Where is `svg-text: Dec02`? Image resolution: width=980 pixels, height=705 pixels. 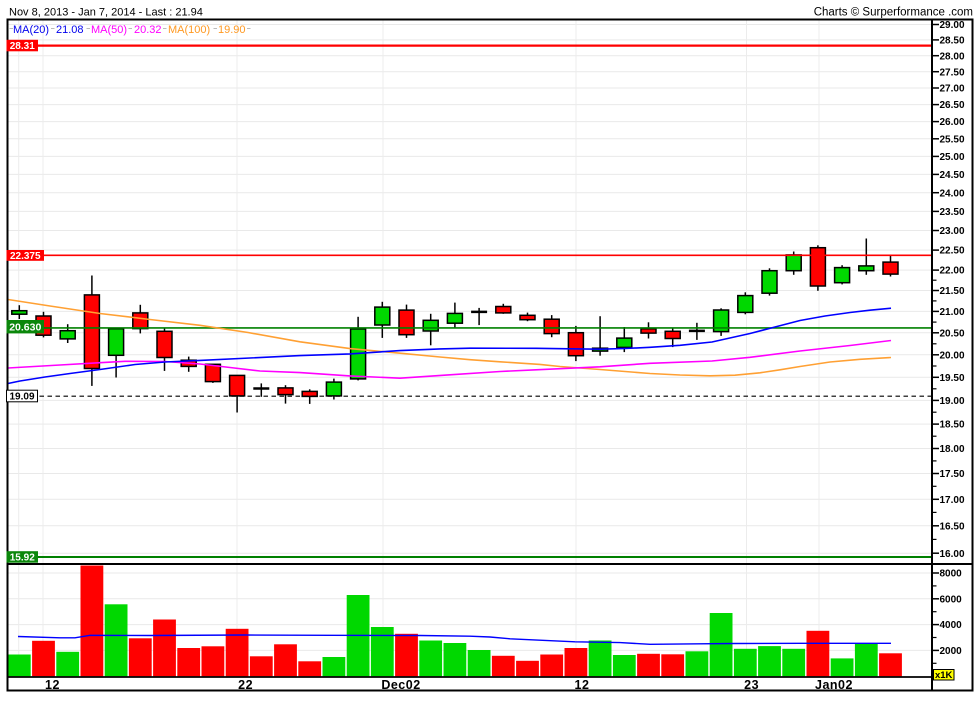 svg-text: Dec02 is located at coordinates (400, 685).